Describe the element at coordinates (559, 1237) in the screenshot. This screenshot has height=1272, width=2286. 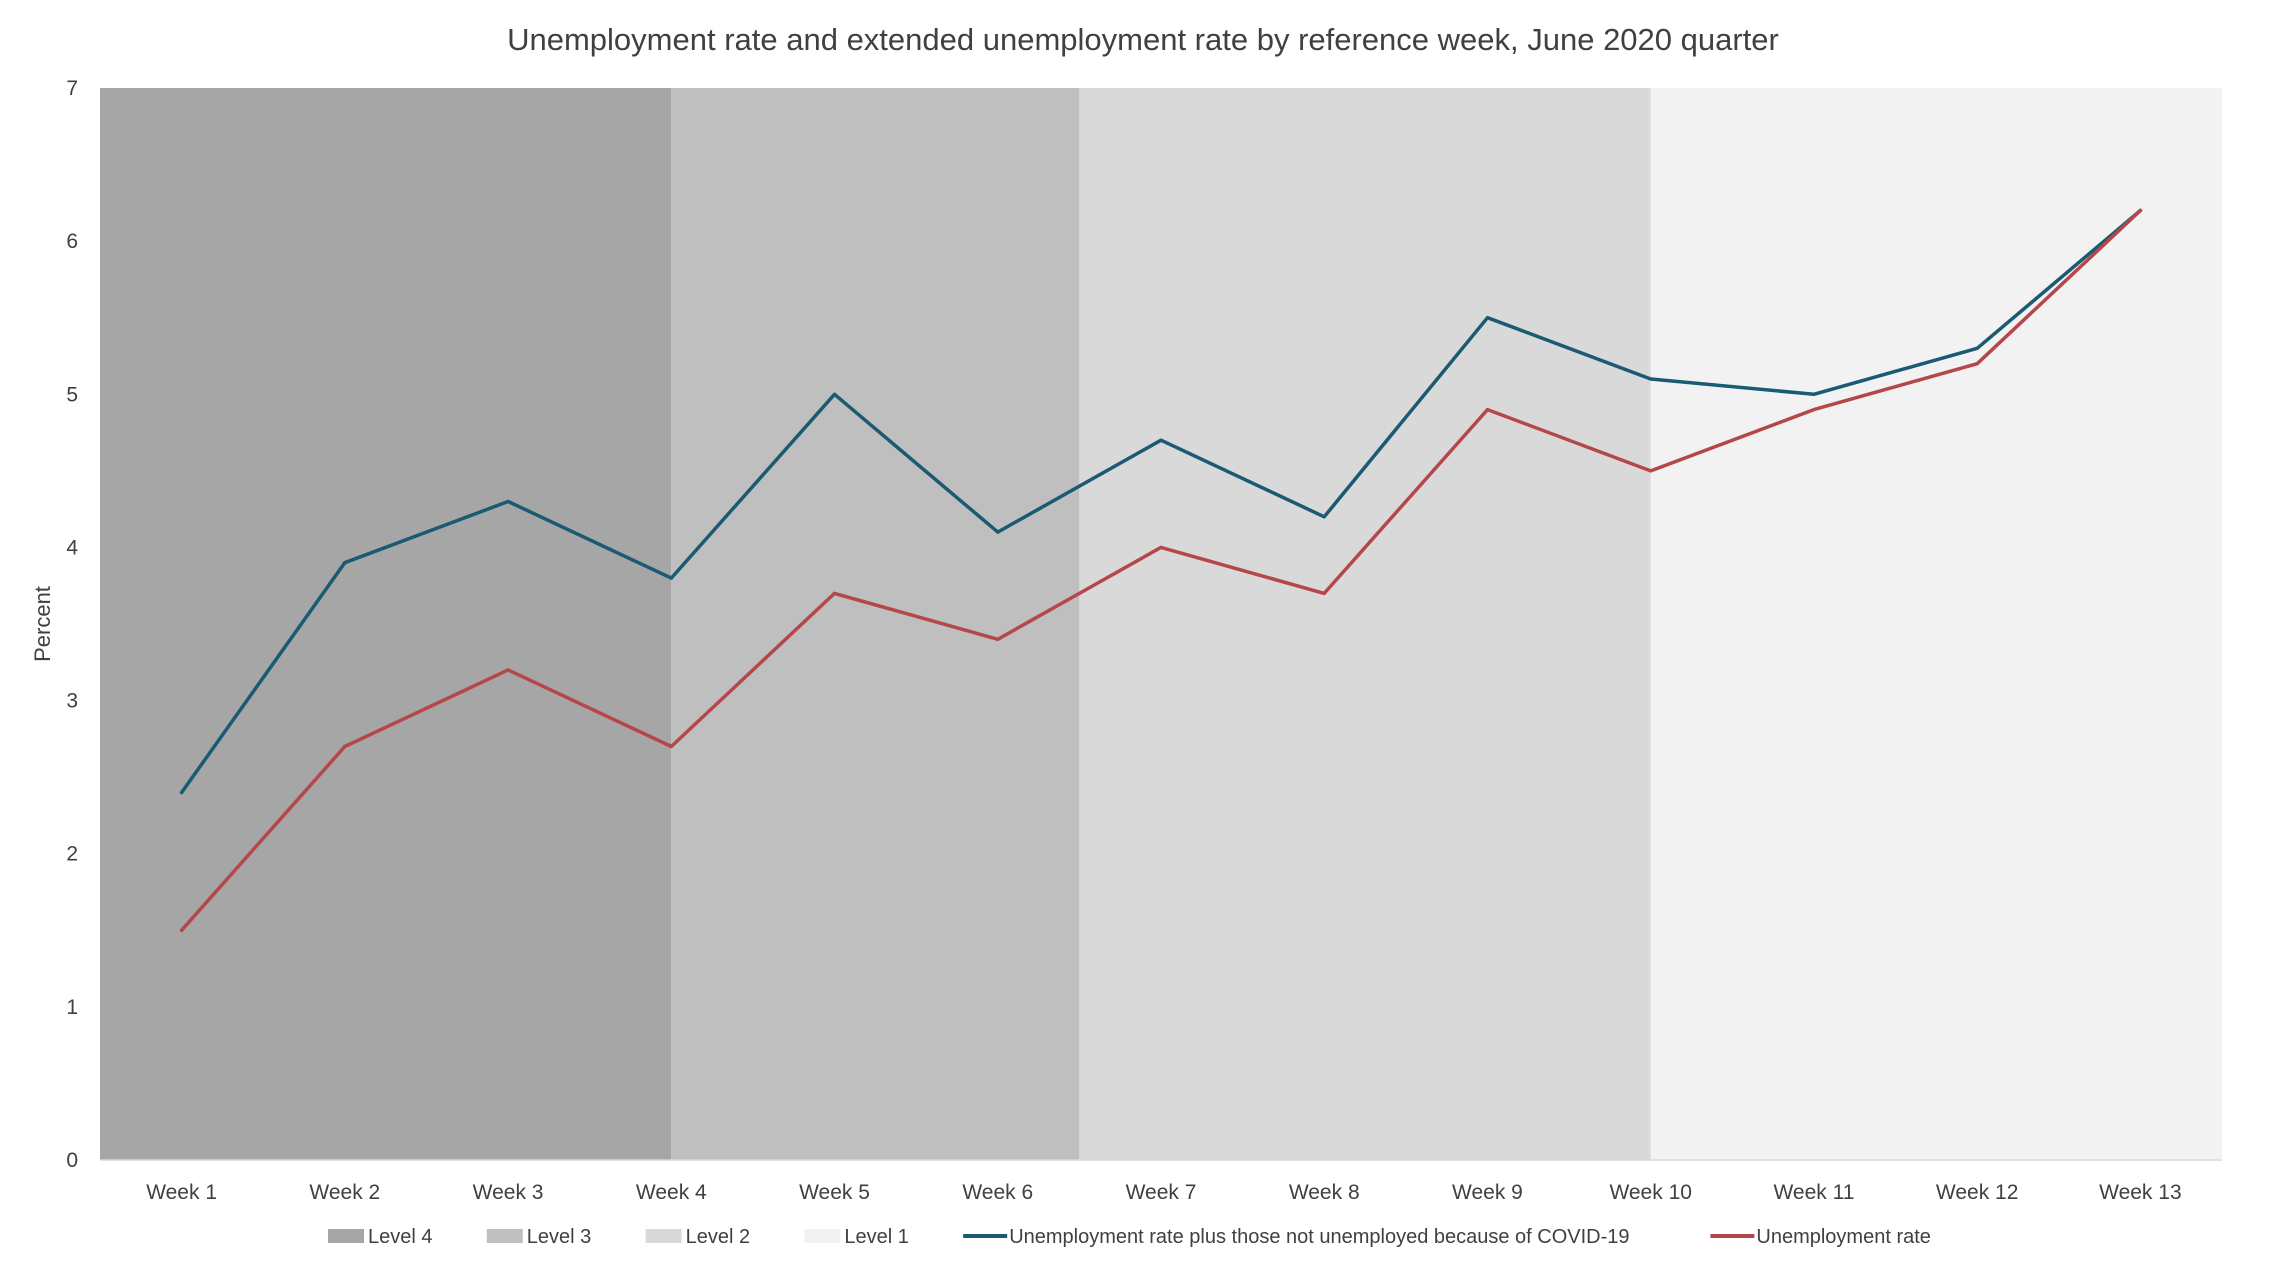
I see `legend-label: Level 3` at that location.